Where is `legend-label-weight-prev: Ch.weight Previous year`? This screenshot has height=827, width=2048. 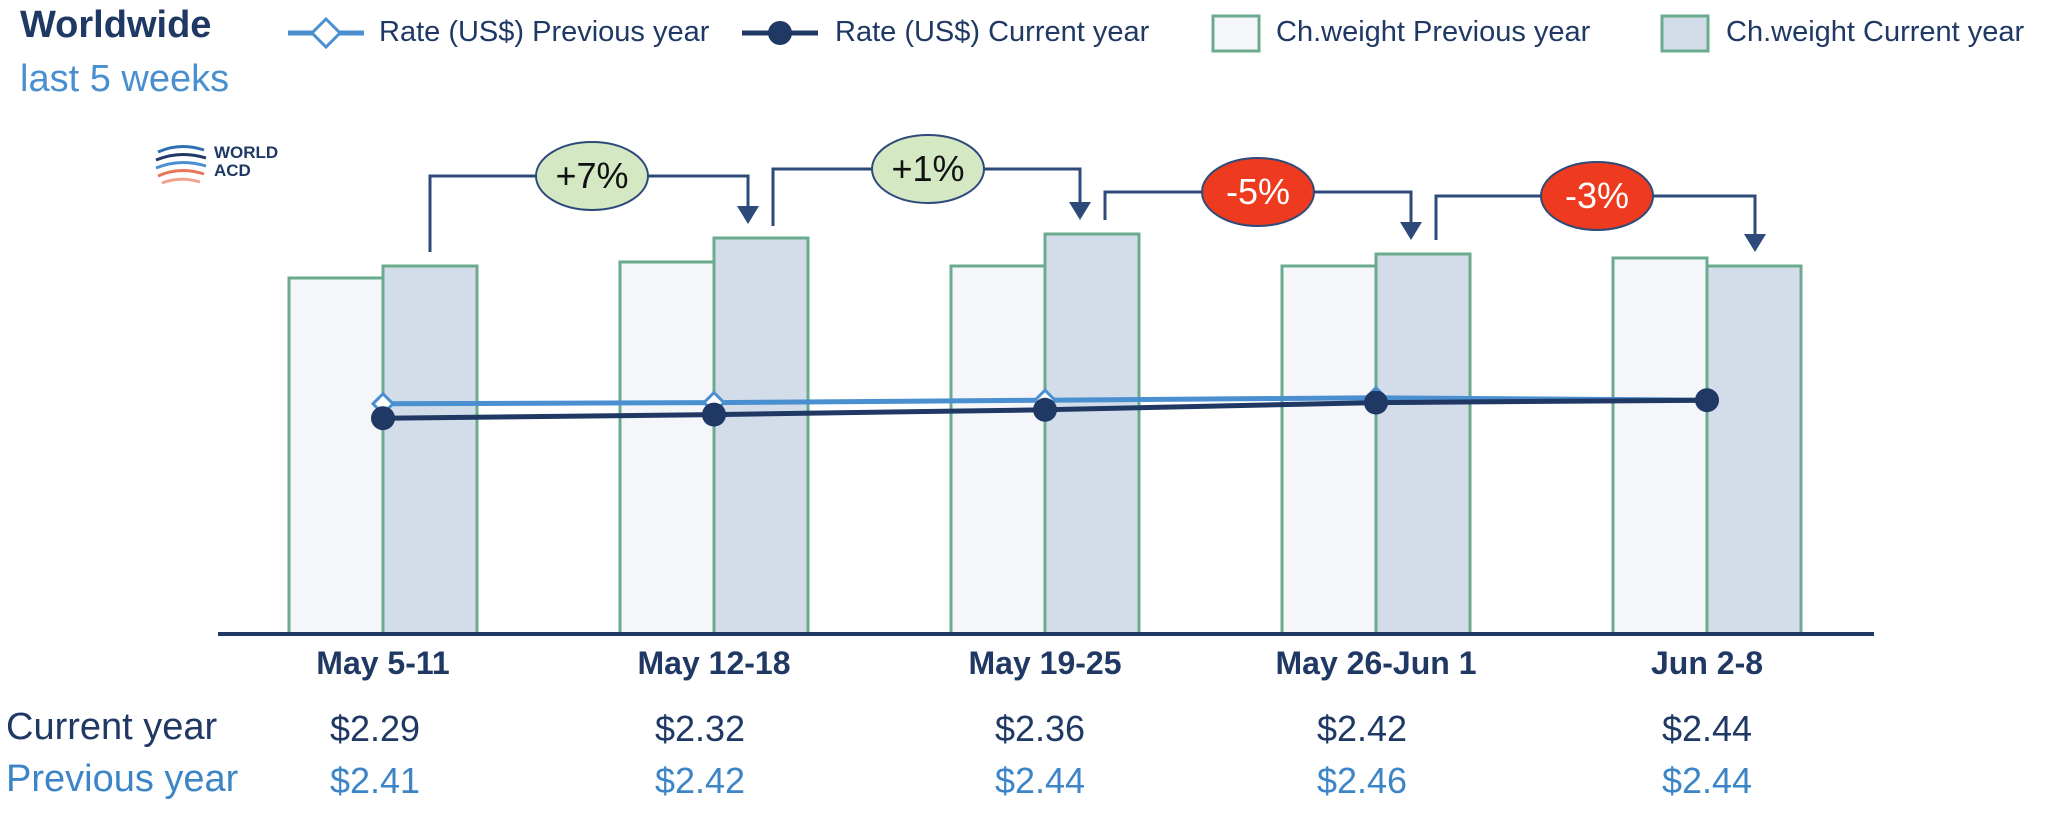 legend-label-weight-prev: Ch.weight Previous year is located at coordinates (1433, 32).